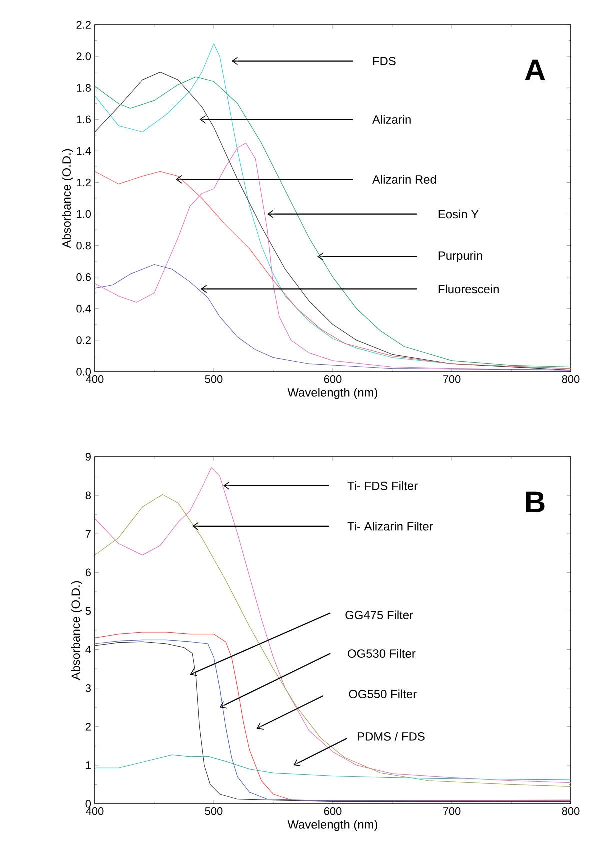 This screenshot has height=868, width=589. What do you see at coordinates (88, 534) in the screenshot?
I see `y-tick-label: 7` at bounding box center [88, 534].